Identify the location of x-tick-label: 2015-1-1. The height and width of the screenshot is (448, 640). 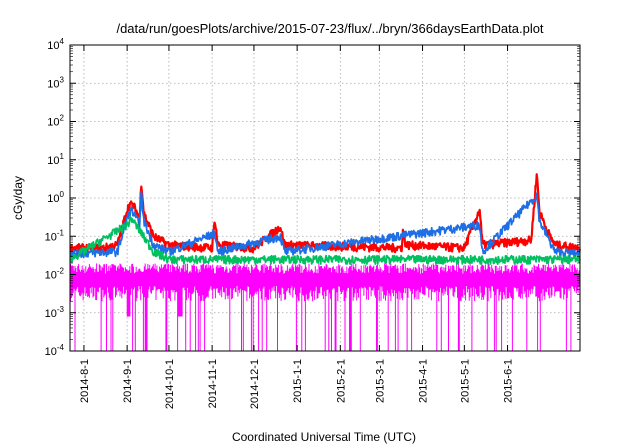
(298, 381).